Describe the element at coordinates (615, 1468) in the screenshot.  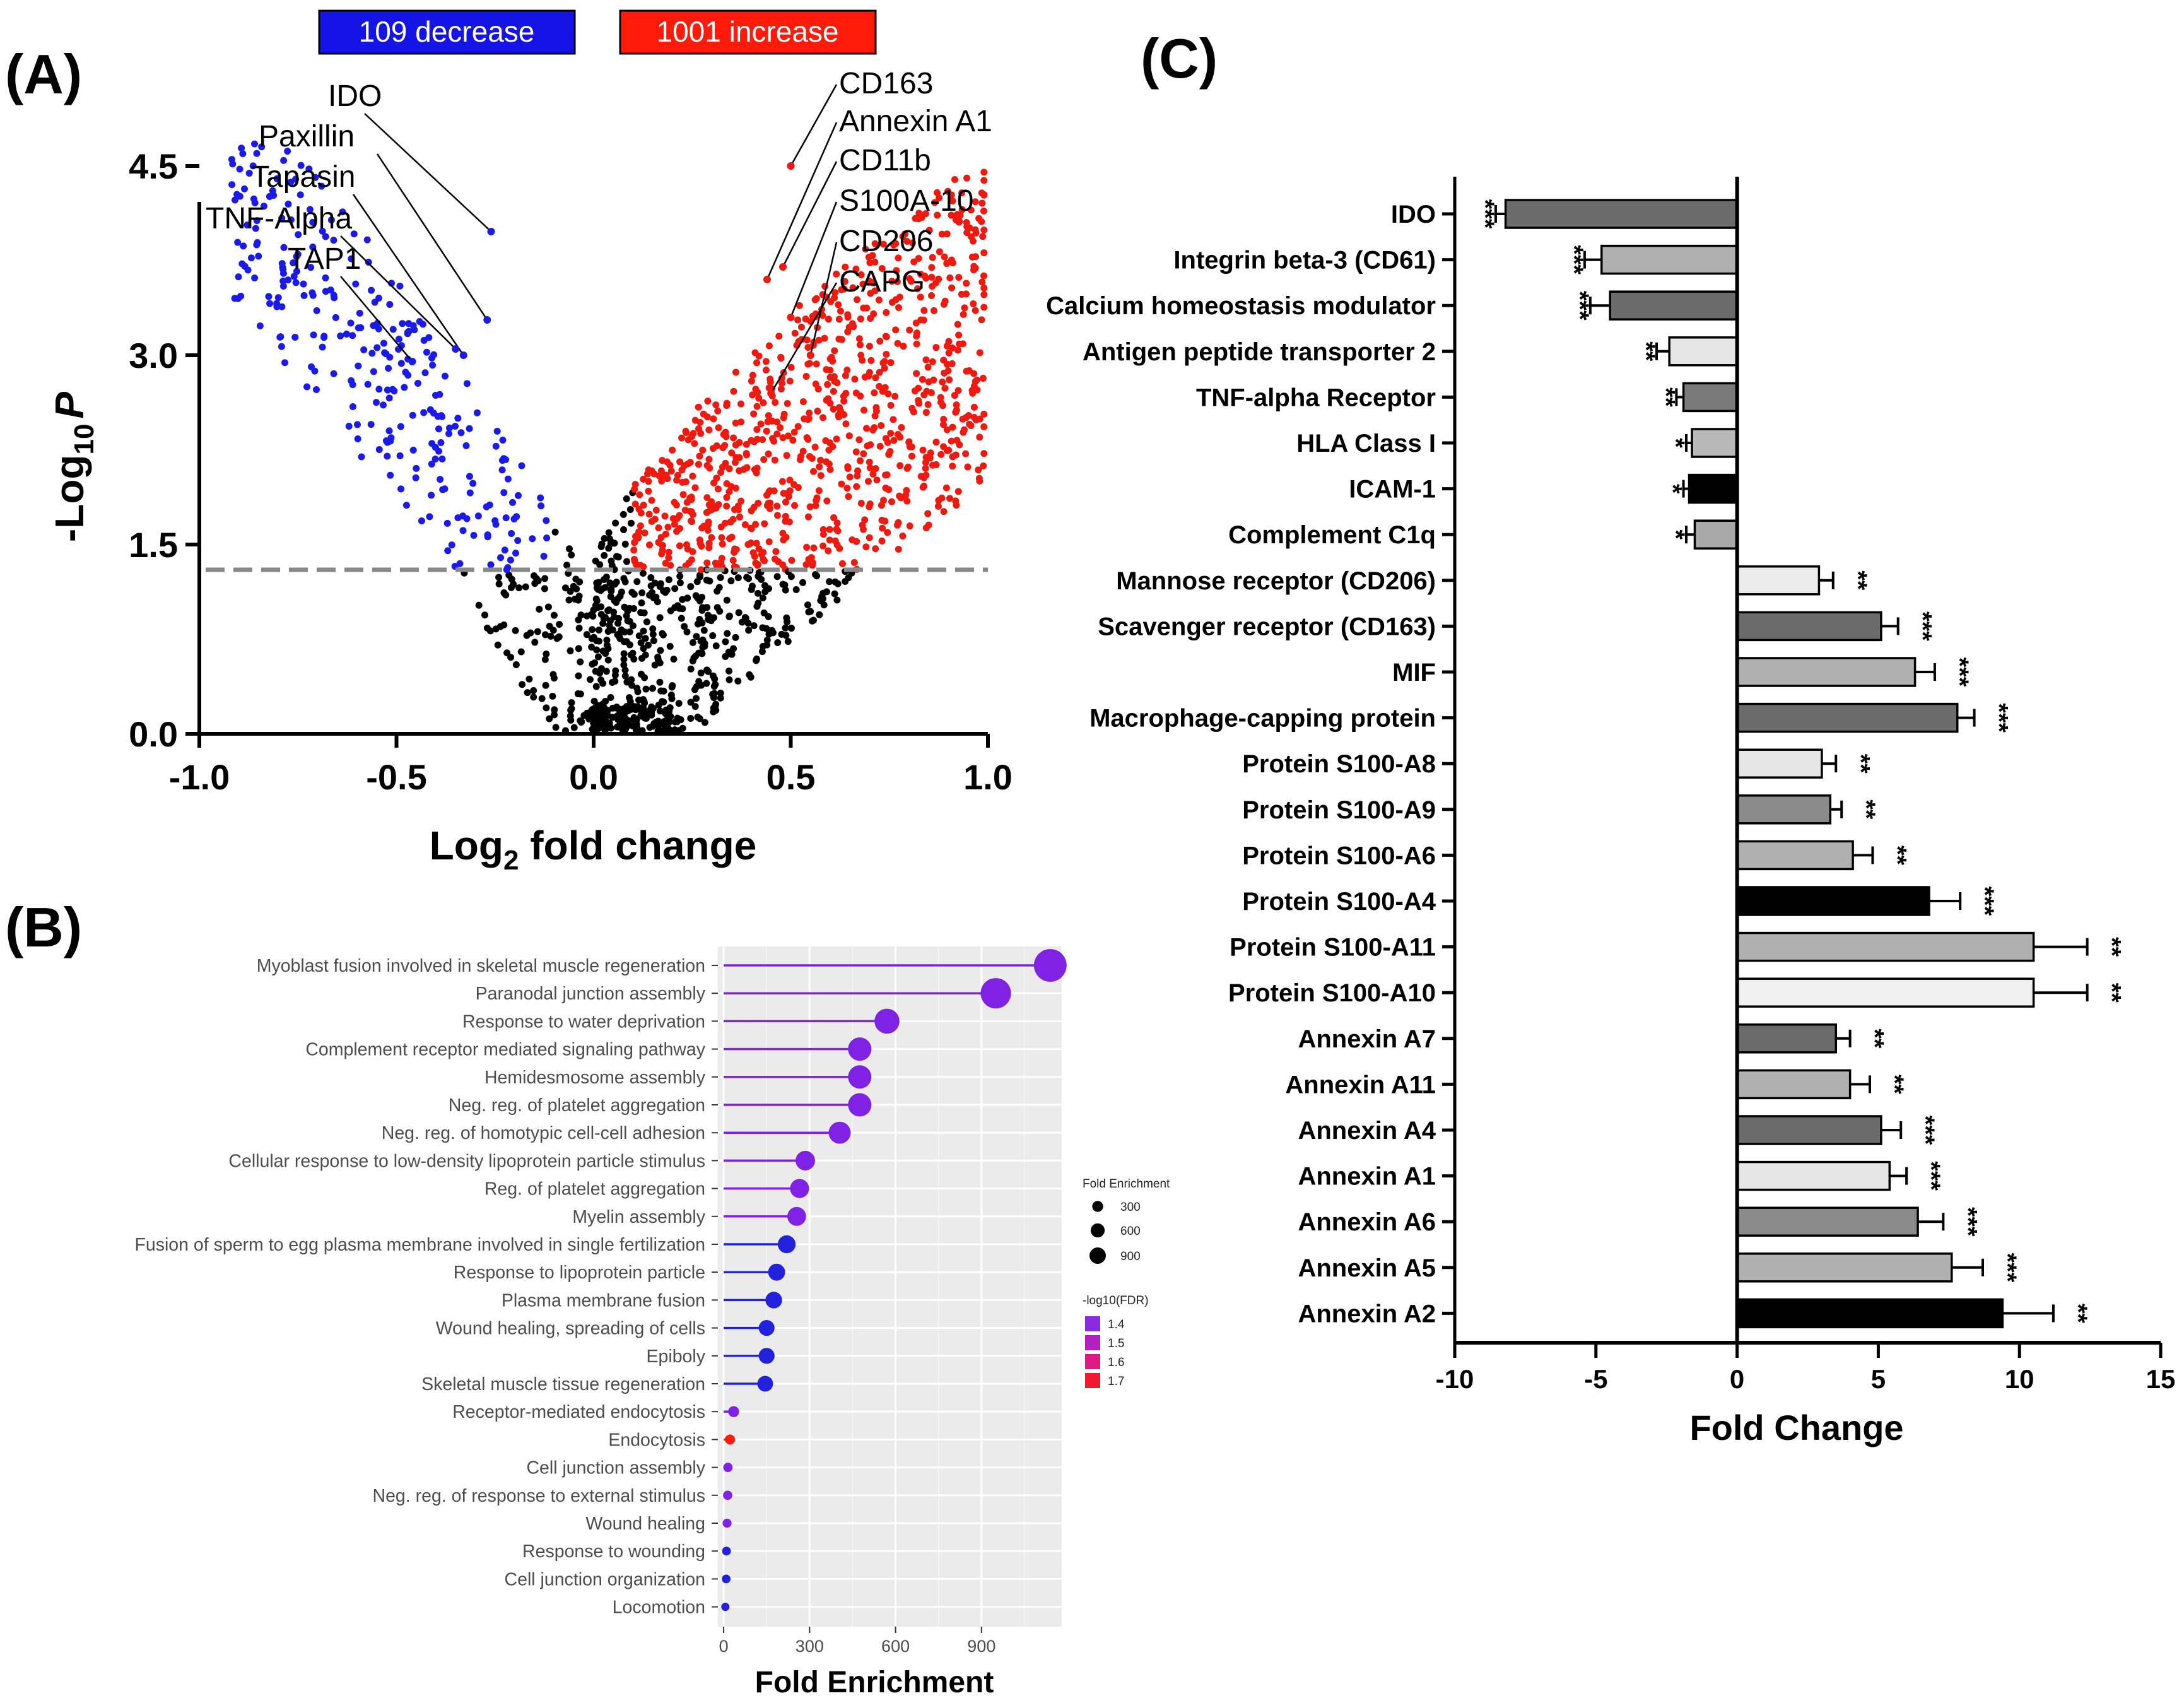
I see `enrichment-category-label: Cell junction assembly` at that location.